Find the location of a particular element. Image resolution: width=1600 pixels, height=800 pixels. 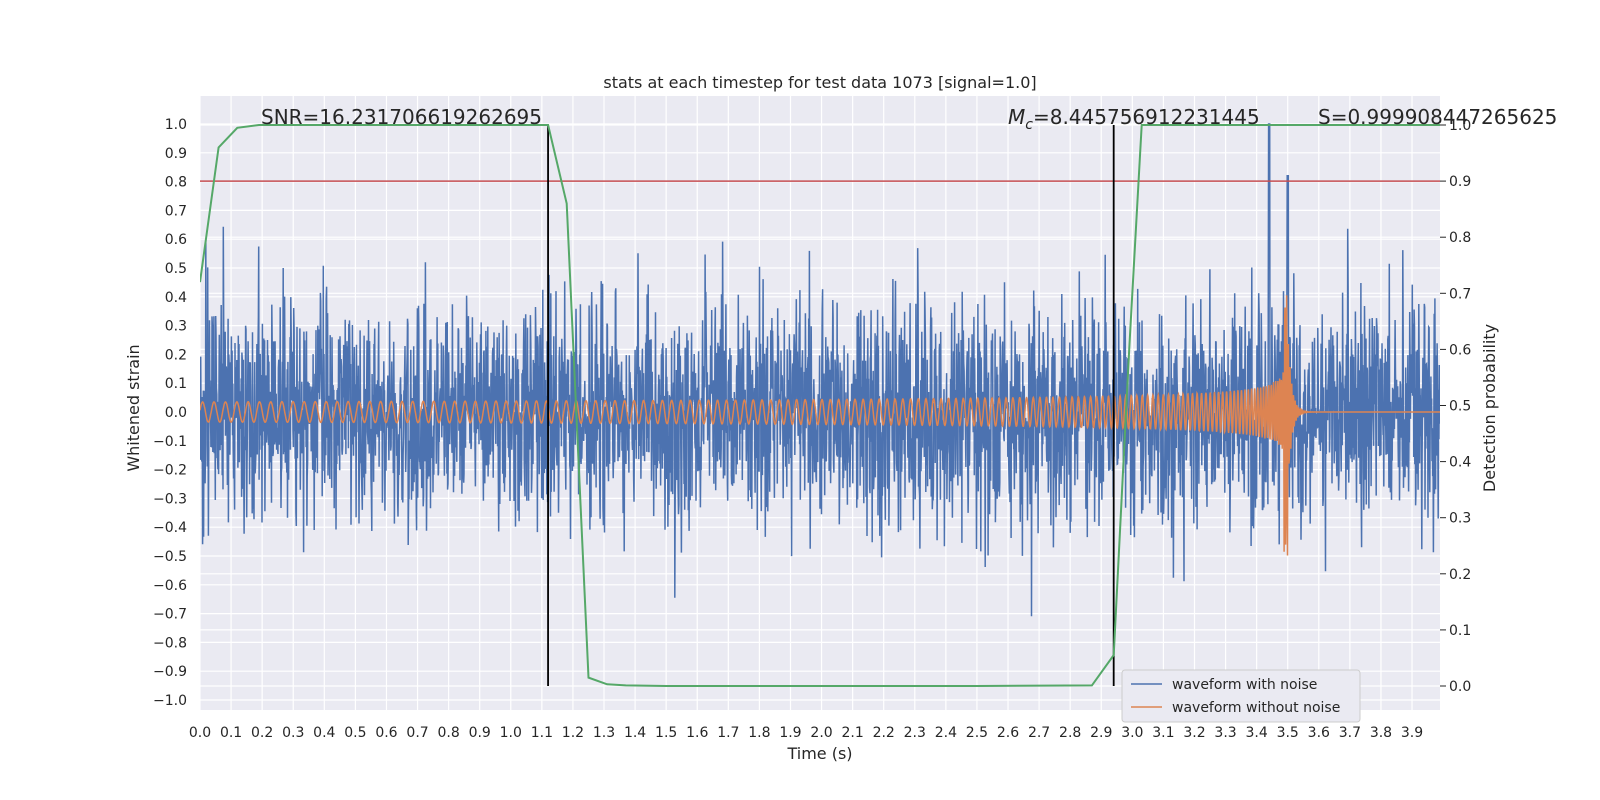

x-tick-label: 0.9 is located at coordinates (480, 733).